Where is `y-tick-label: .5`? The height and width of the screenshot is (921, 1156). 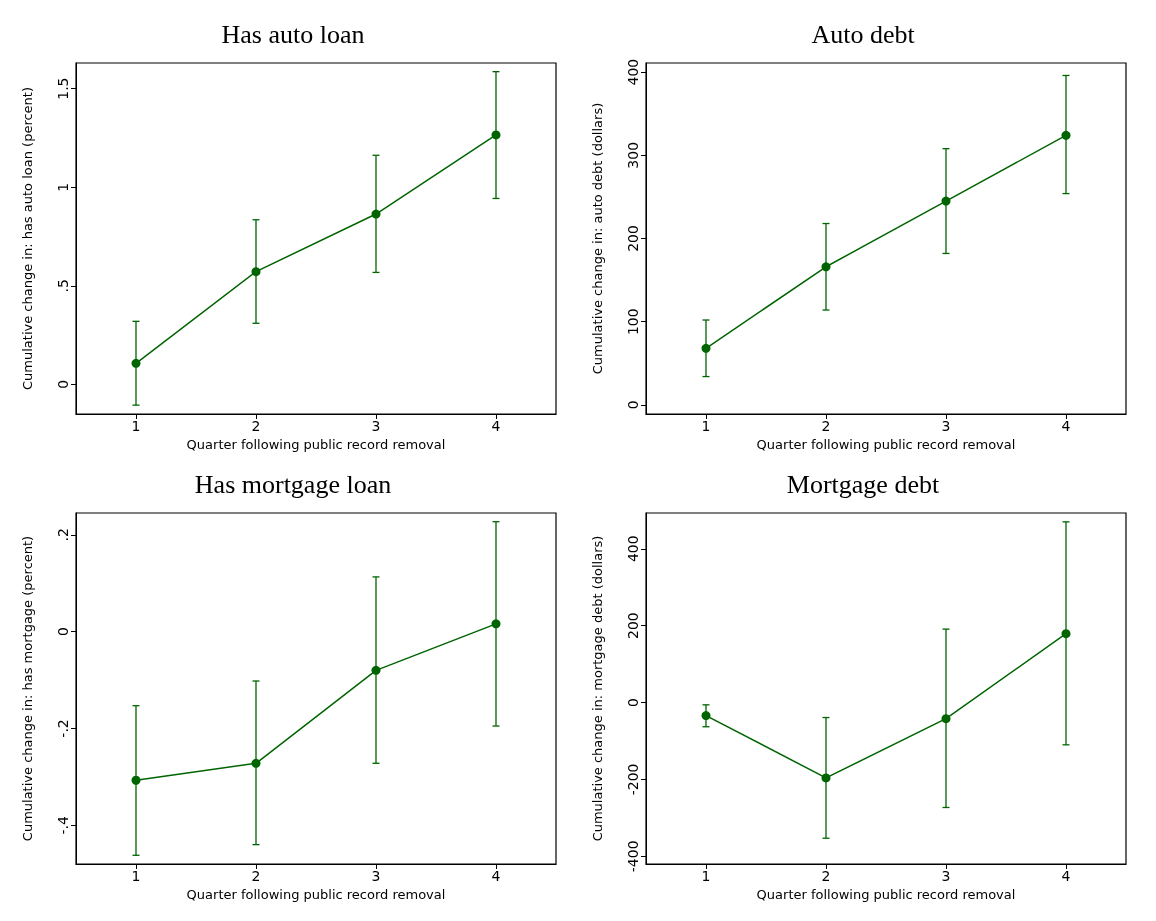
y-tick-label: .5 is located at coordinates (63, 286).